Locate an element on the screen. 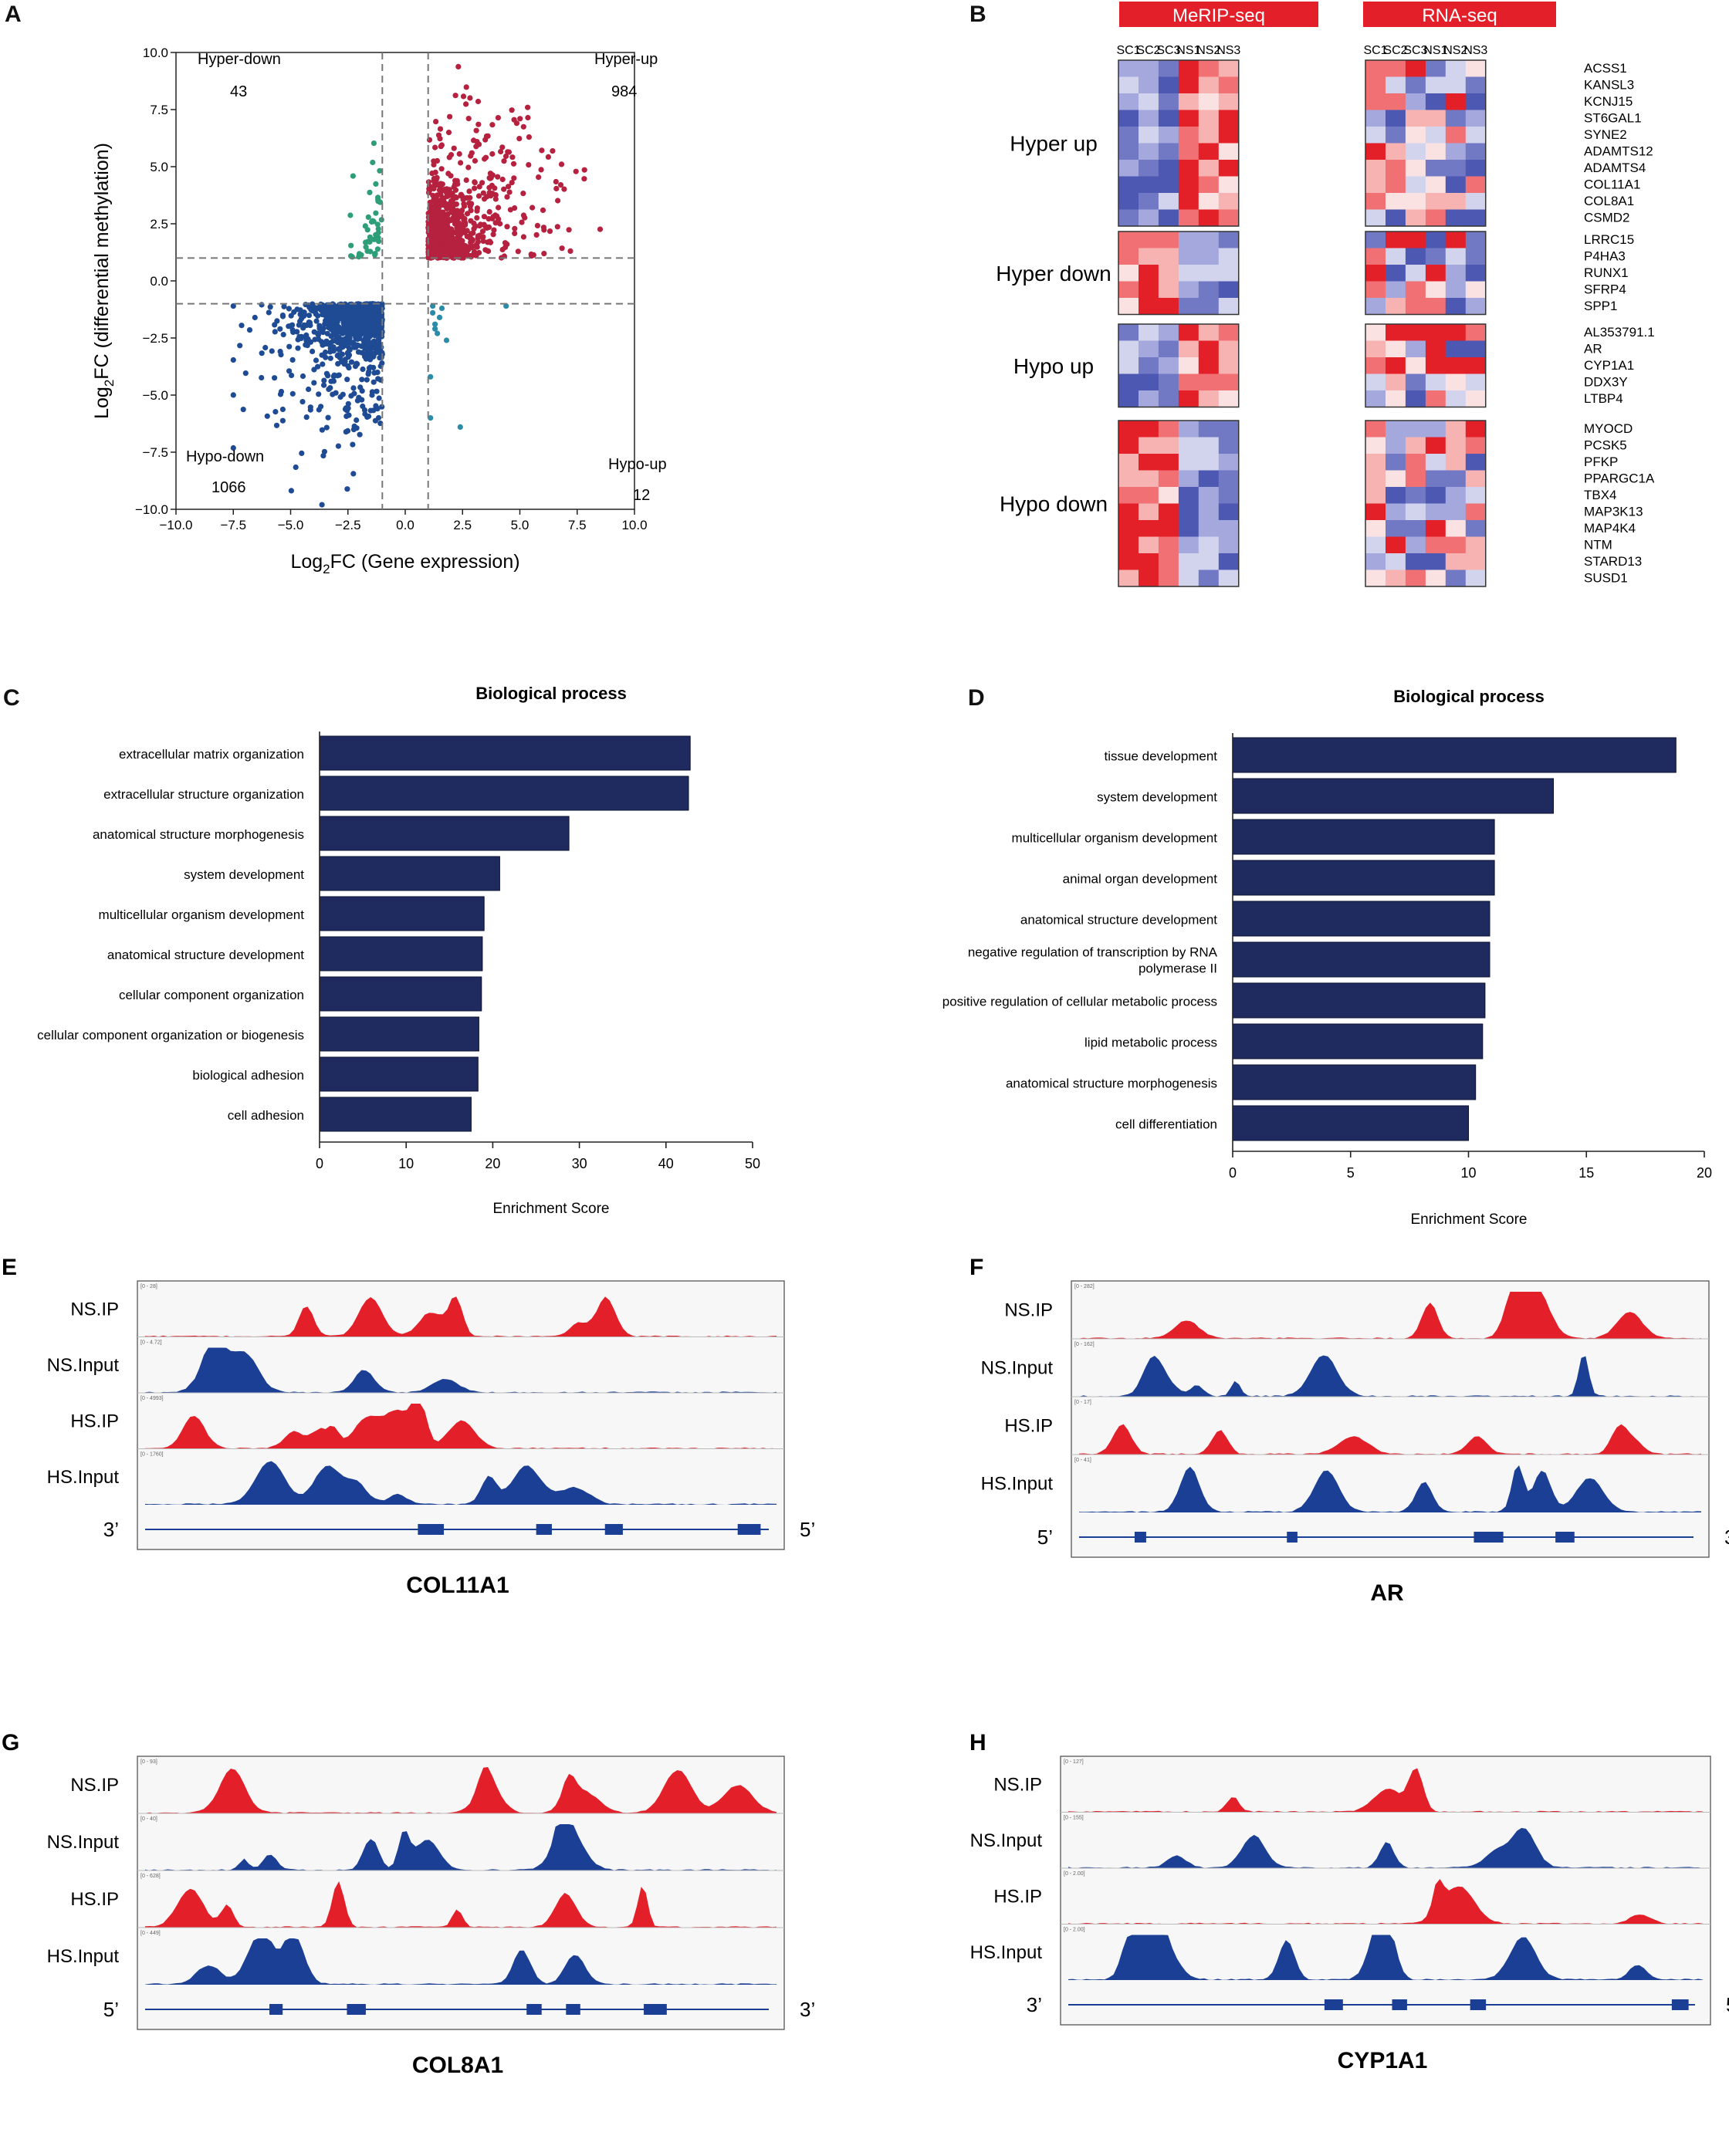 The width and height of the screenshot is (1729, 2156). quadrant-count-hypo-down: 1066 is located at coordinates (228, 487).